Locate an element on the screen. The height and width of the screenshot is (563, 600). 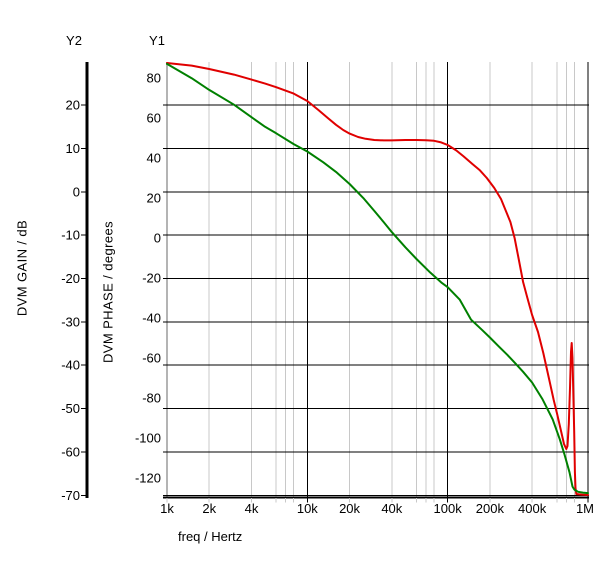
y2-tick-label: -70 is located at coordinates (70, 495).